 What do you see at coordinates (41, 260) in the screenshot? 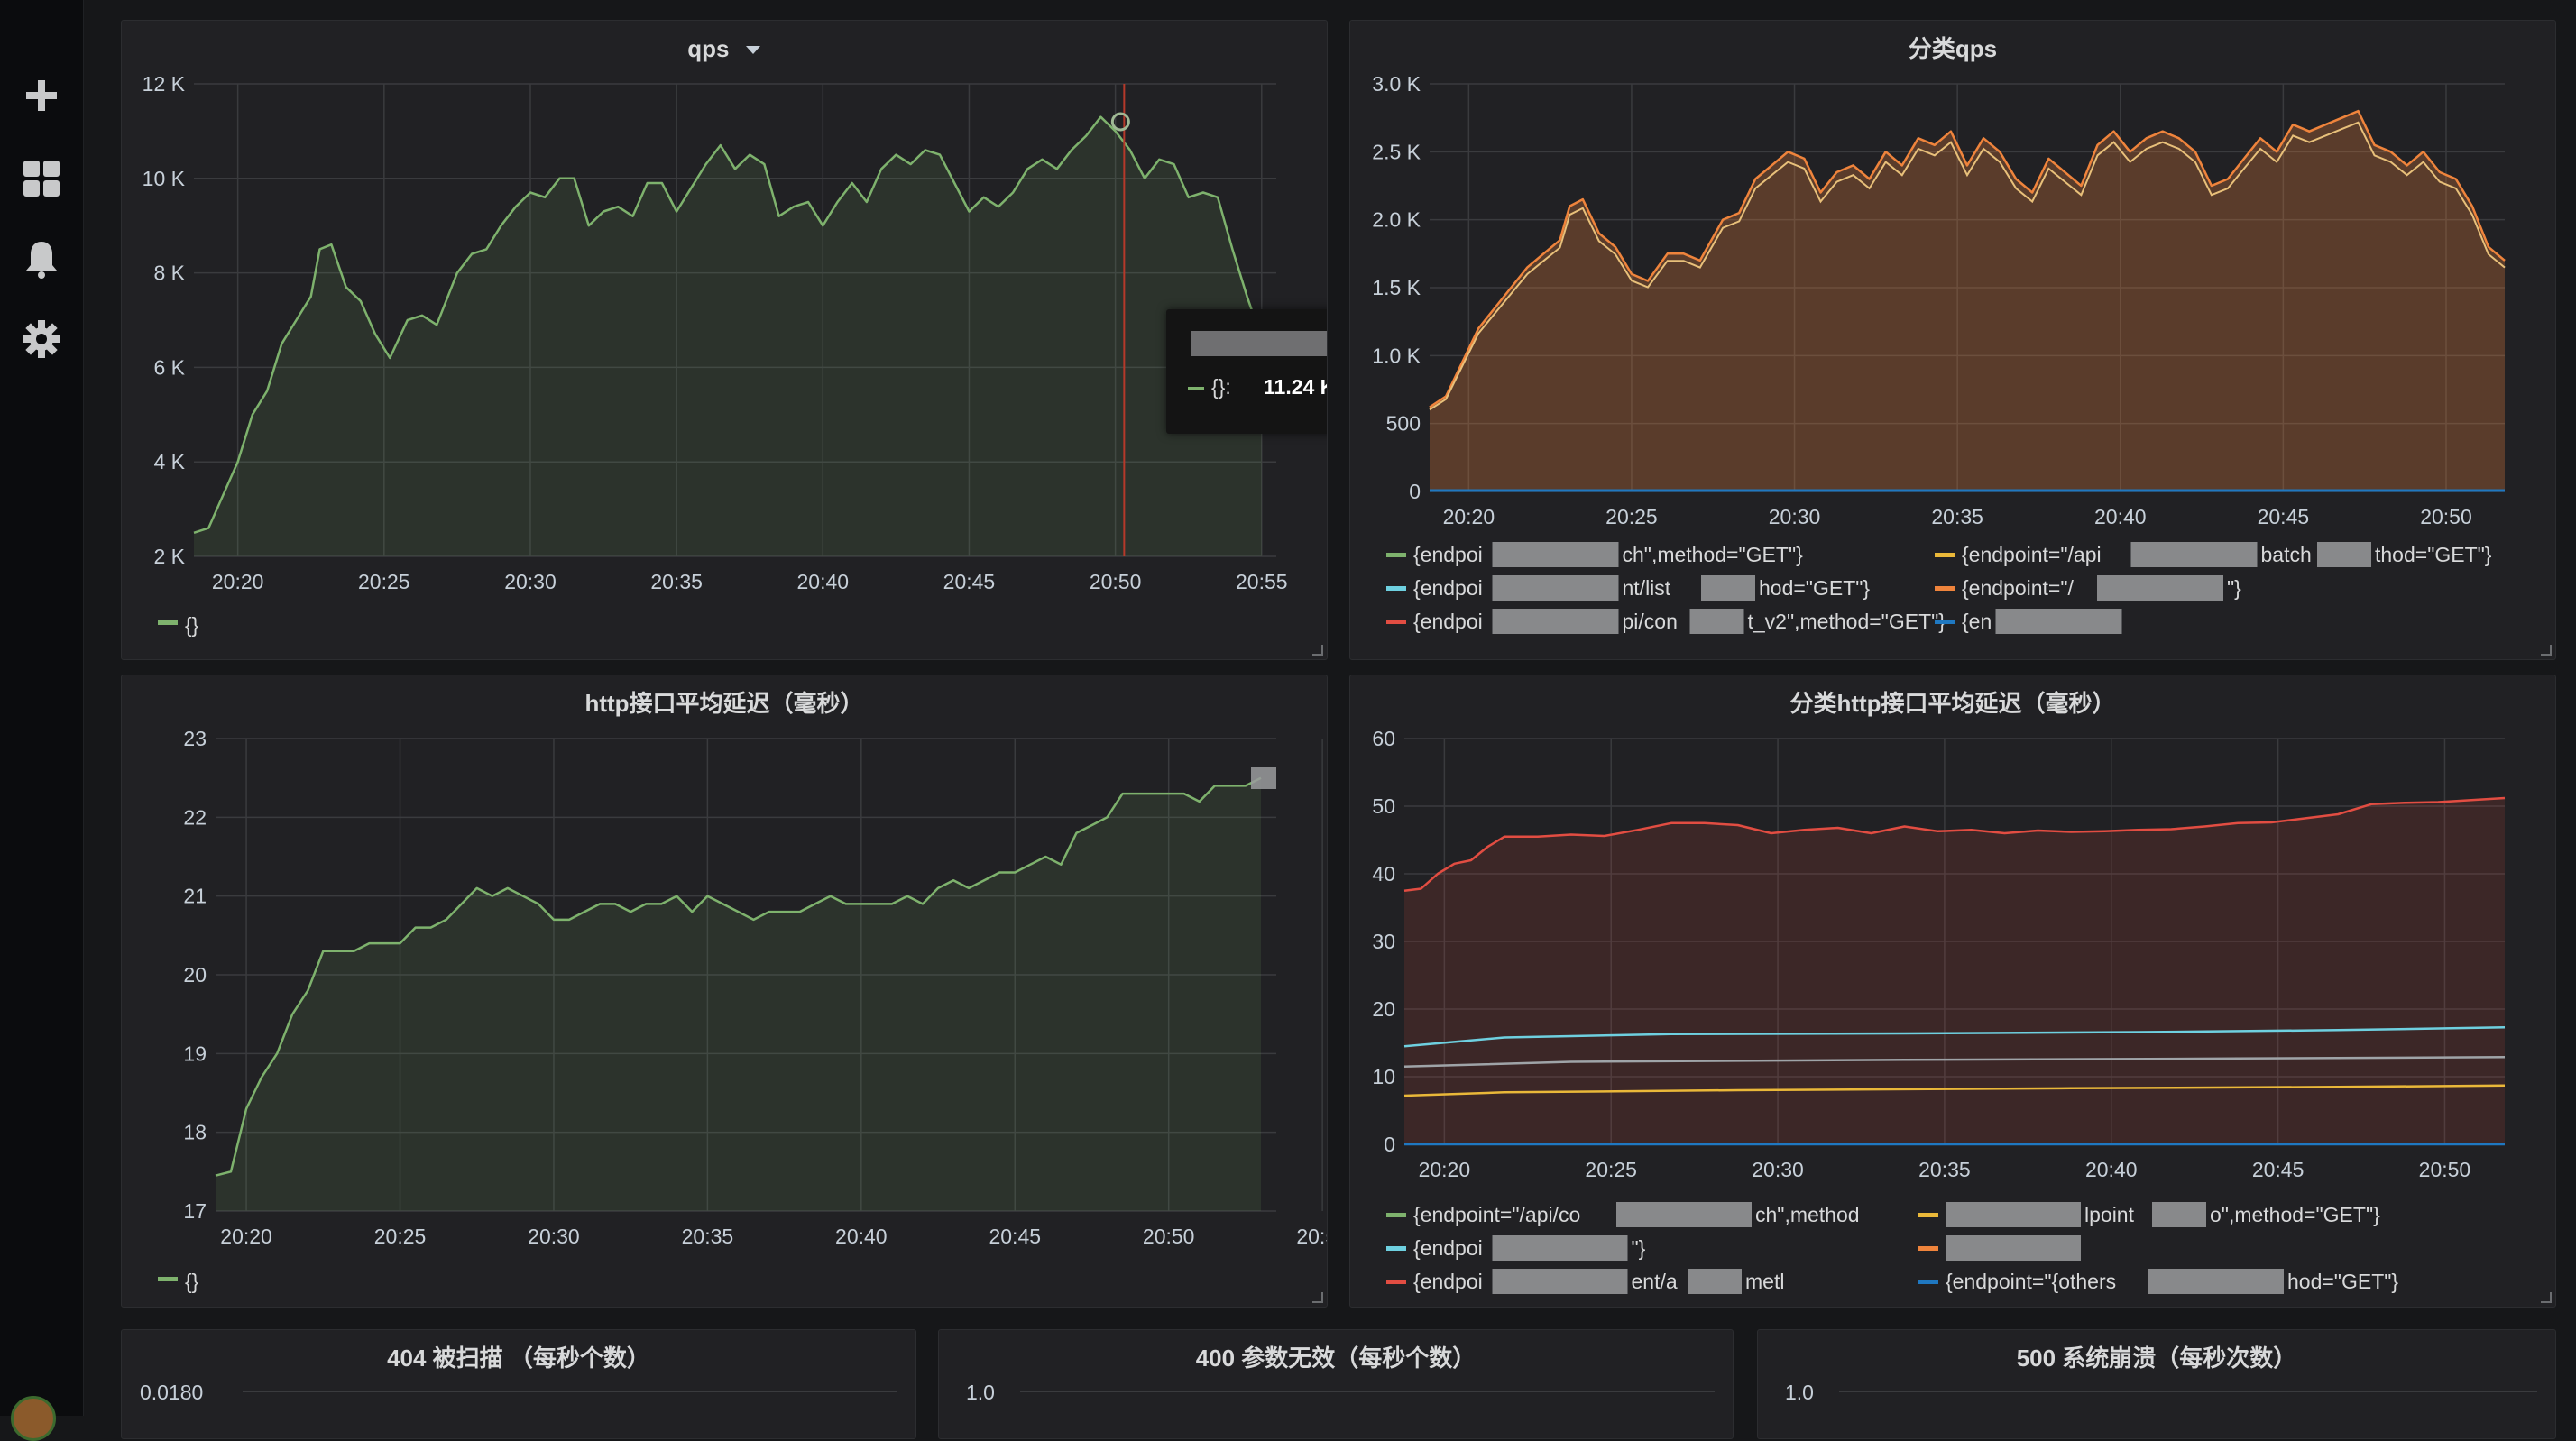
I see `bell-icon` at bounding box center [41, 260].